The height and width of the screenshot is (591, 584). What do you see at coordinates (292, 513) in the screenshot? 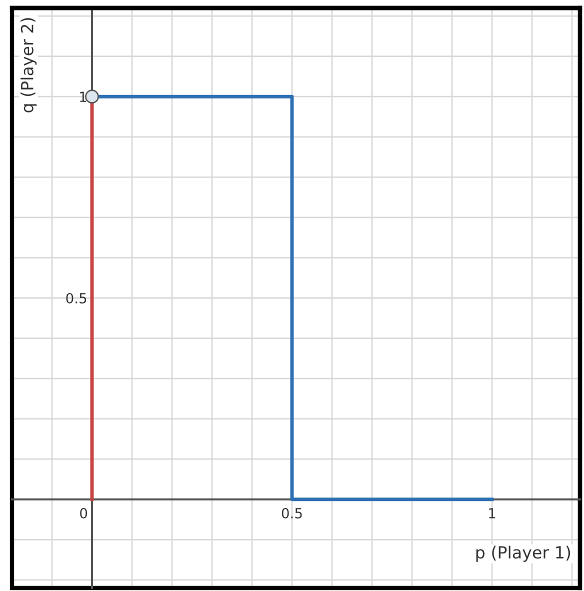
I see `x-tick-label: 0.5` at bounding box center [292, 513].